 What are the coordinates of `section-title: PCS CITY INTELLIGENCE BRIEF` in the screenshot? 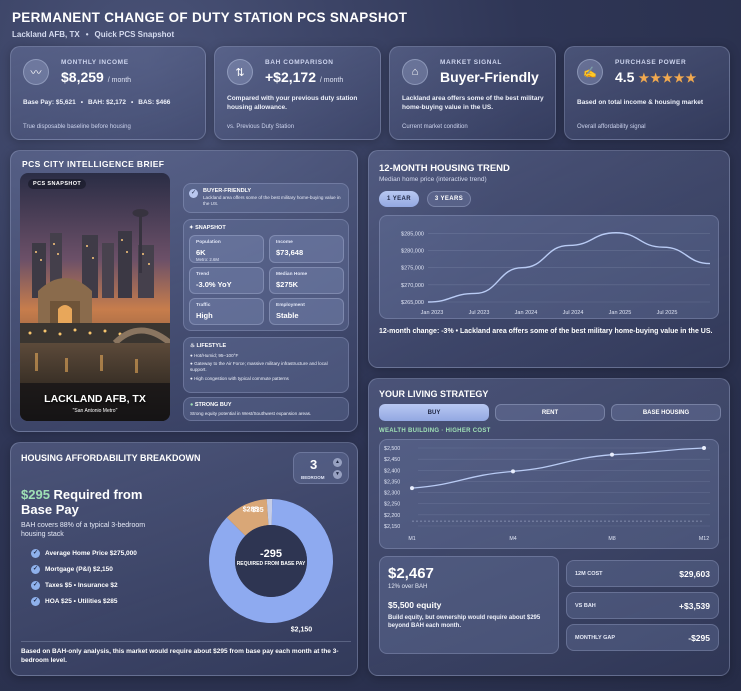 It's located at (93, 164).